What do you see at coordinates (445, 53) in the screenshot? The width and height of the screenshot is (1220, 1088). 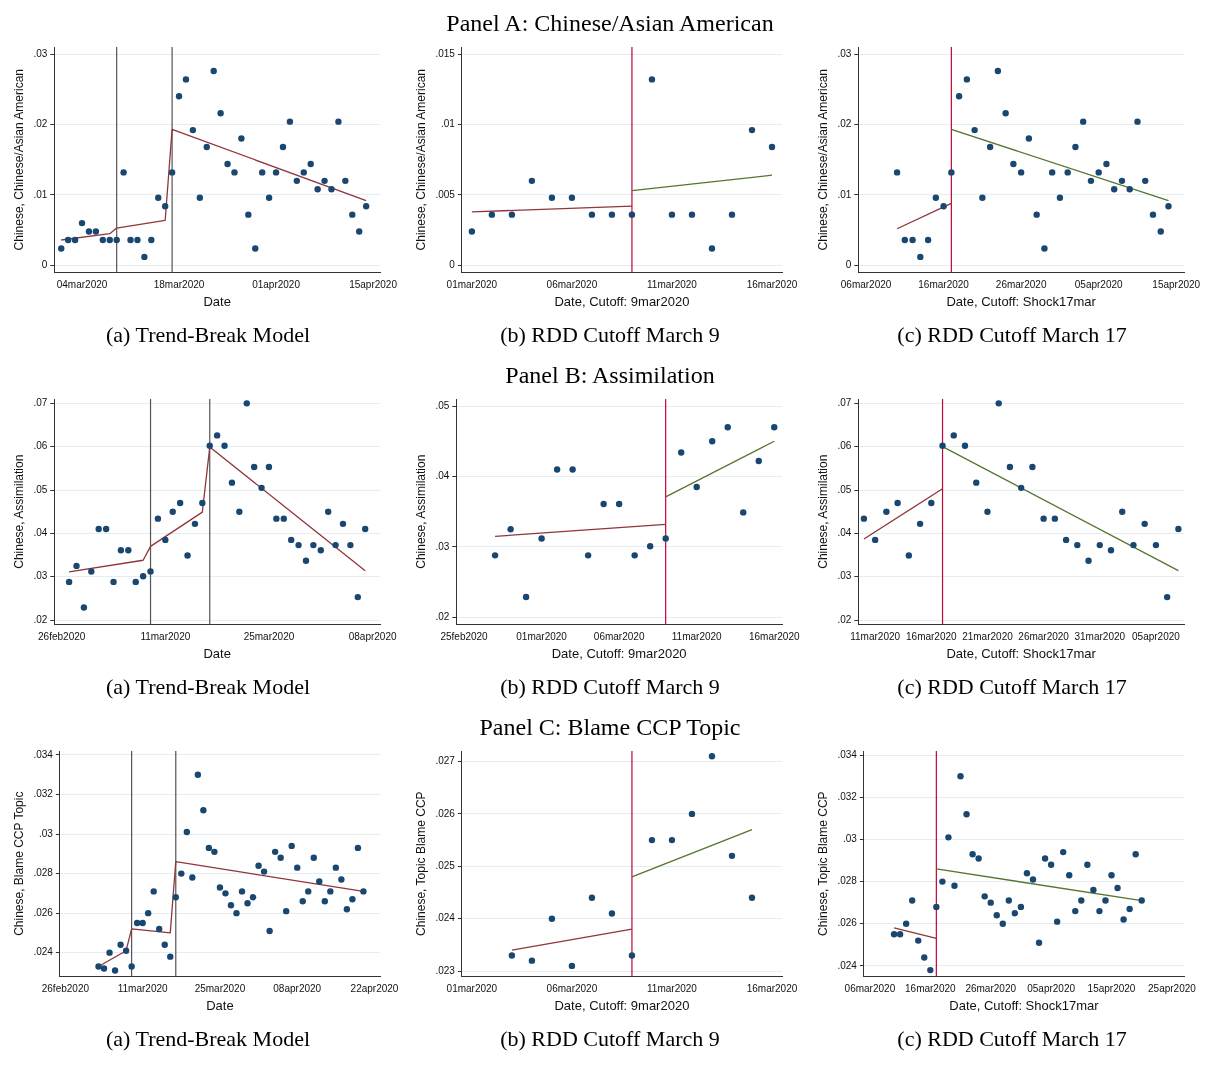 I see `y-tick-label: .015` at bounding box center [445, 53].